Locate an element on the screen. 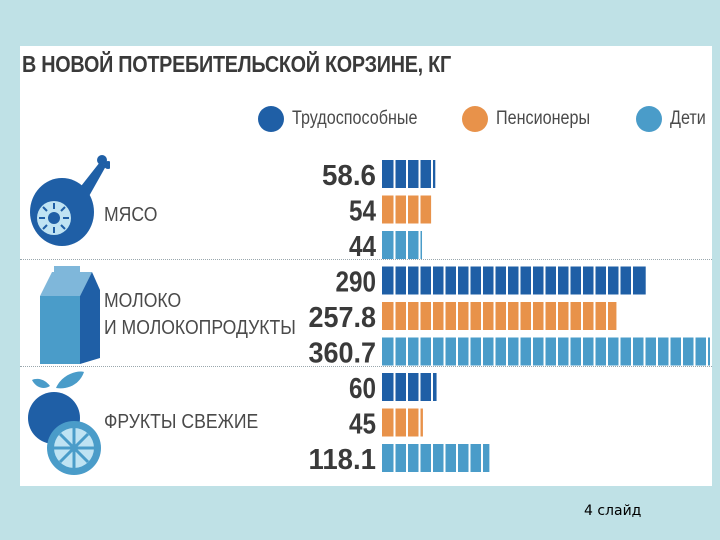 The width and height of the screenshot is (720, 540). bar-fruits-children is located at coordinates (436, 458).